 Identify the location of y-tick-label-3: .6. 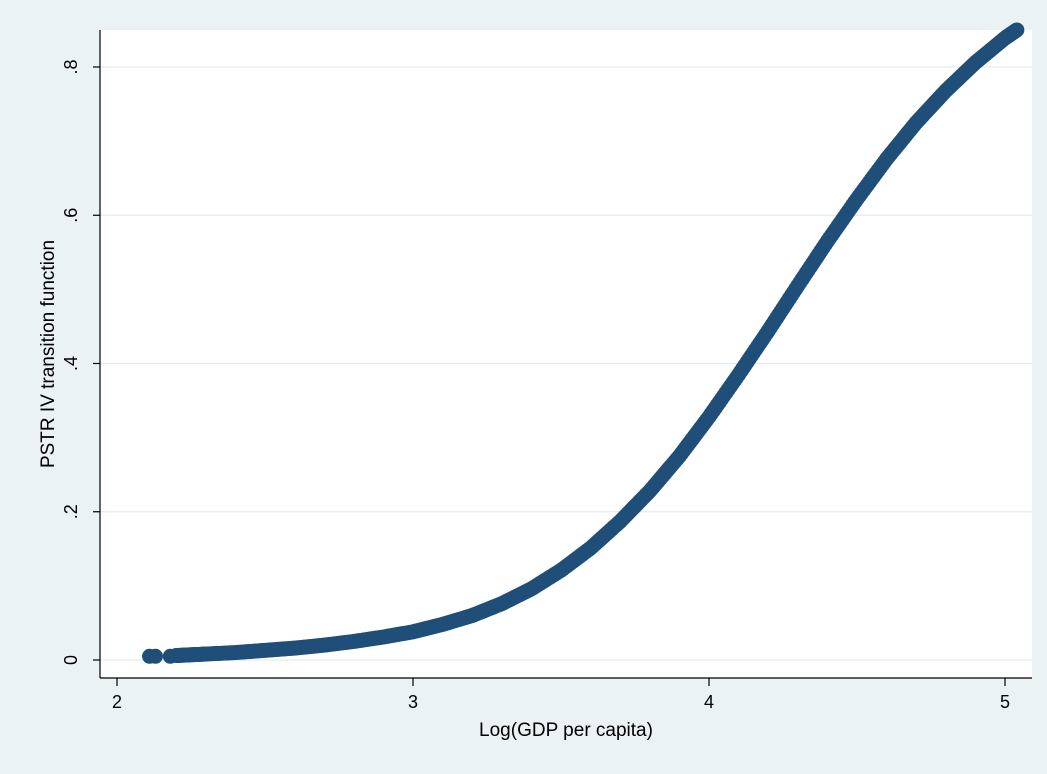
(71, 215).